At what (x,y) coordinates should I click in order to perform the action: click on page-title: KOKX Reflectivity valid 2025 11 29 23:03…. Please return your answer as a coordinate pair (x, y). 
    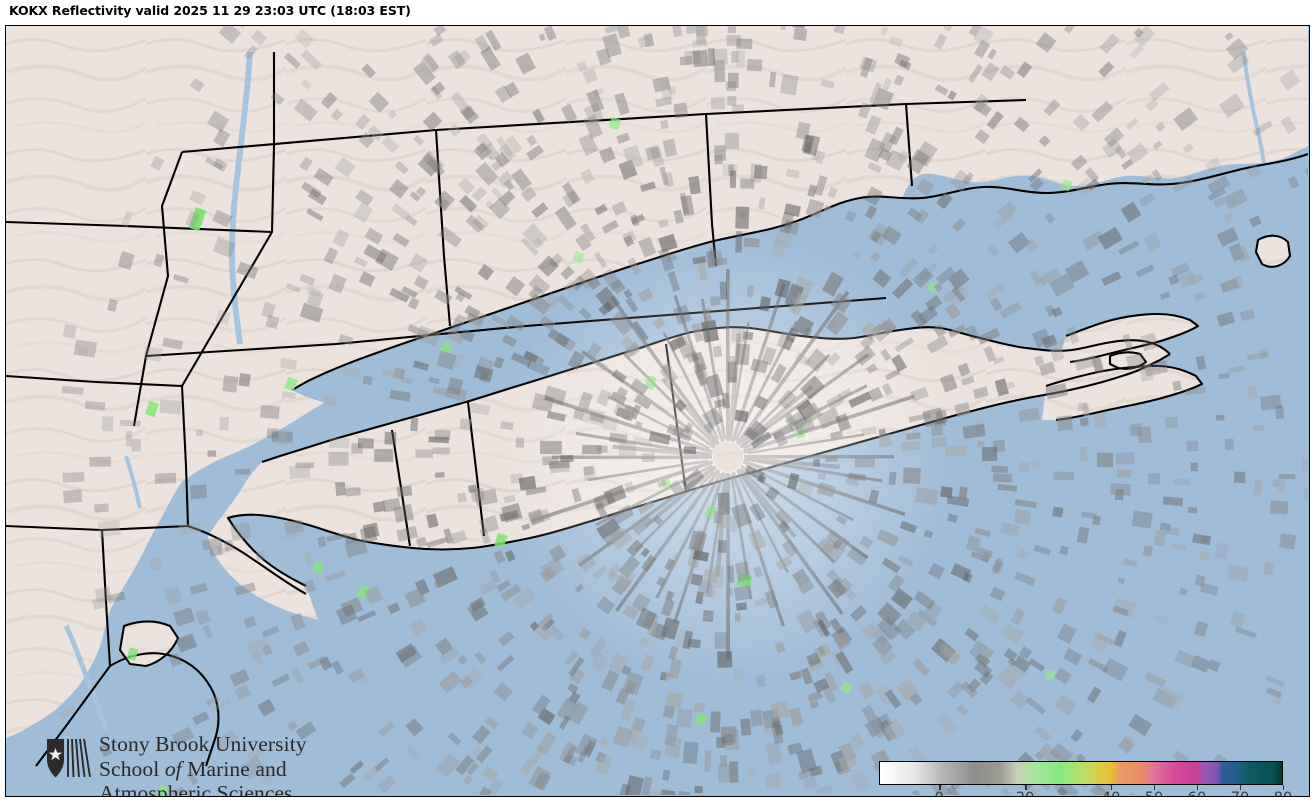
    Looking at the image, I should click on (210, 10).